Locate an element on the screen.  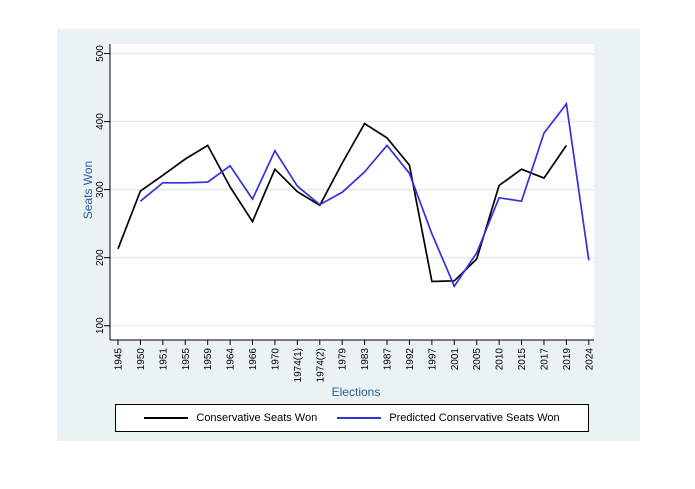
x-tick-label: 1959 is located at coordinates (208, 359).